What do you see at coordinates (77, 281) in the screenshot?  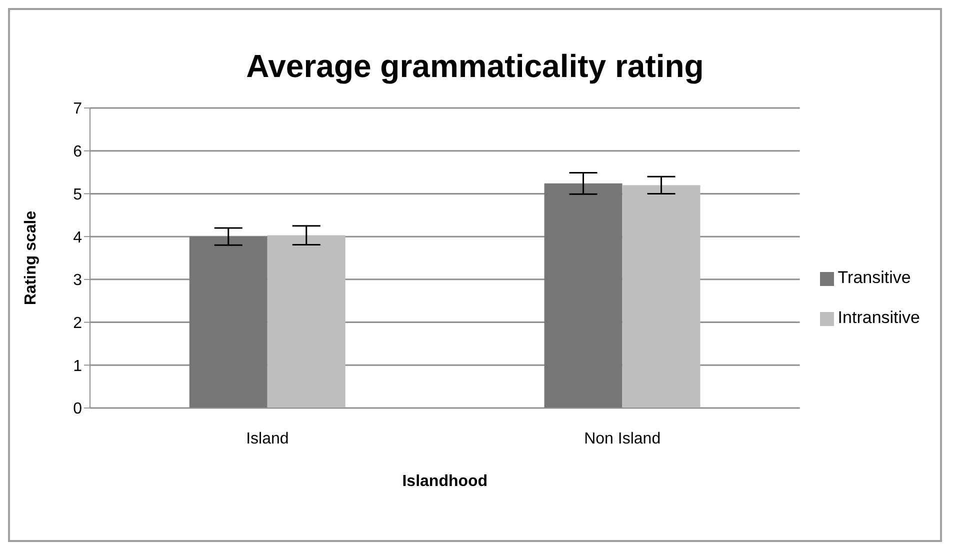 I see `y-tick-label: 3` at bounding box center [77, 281].